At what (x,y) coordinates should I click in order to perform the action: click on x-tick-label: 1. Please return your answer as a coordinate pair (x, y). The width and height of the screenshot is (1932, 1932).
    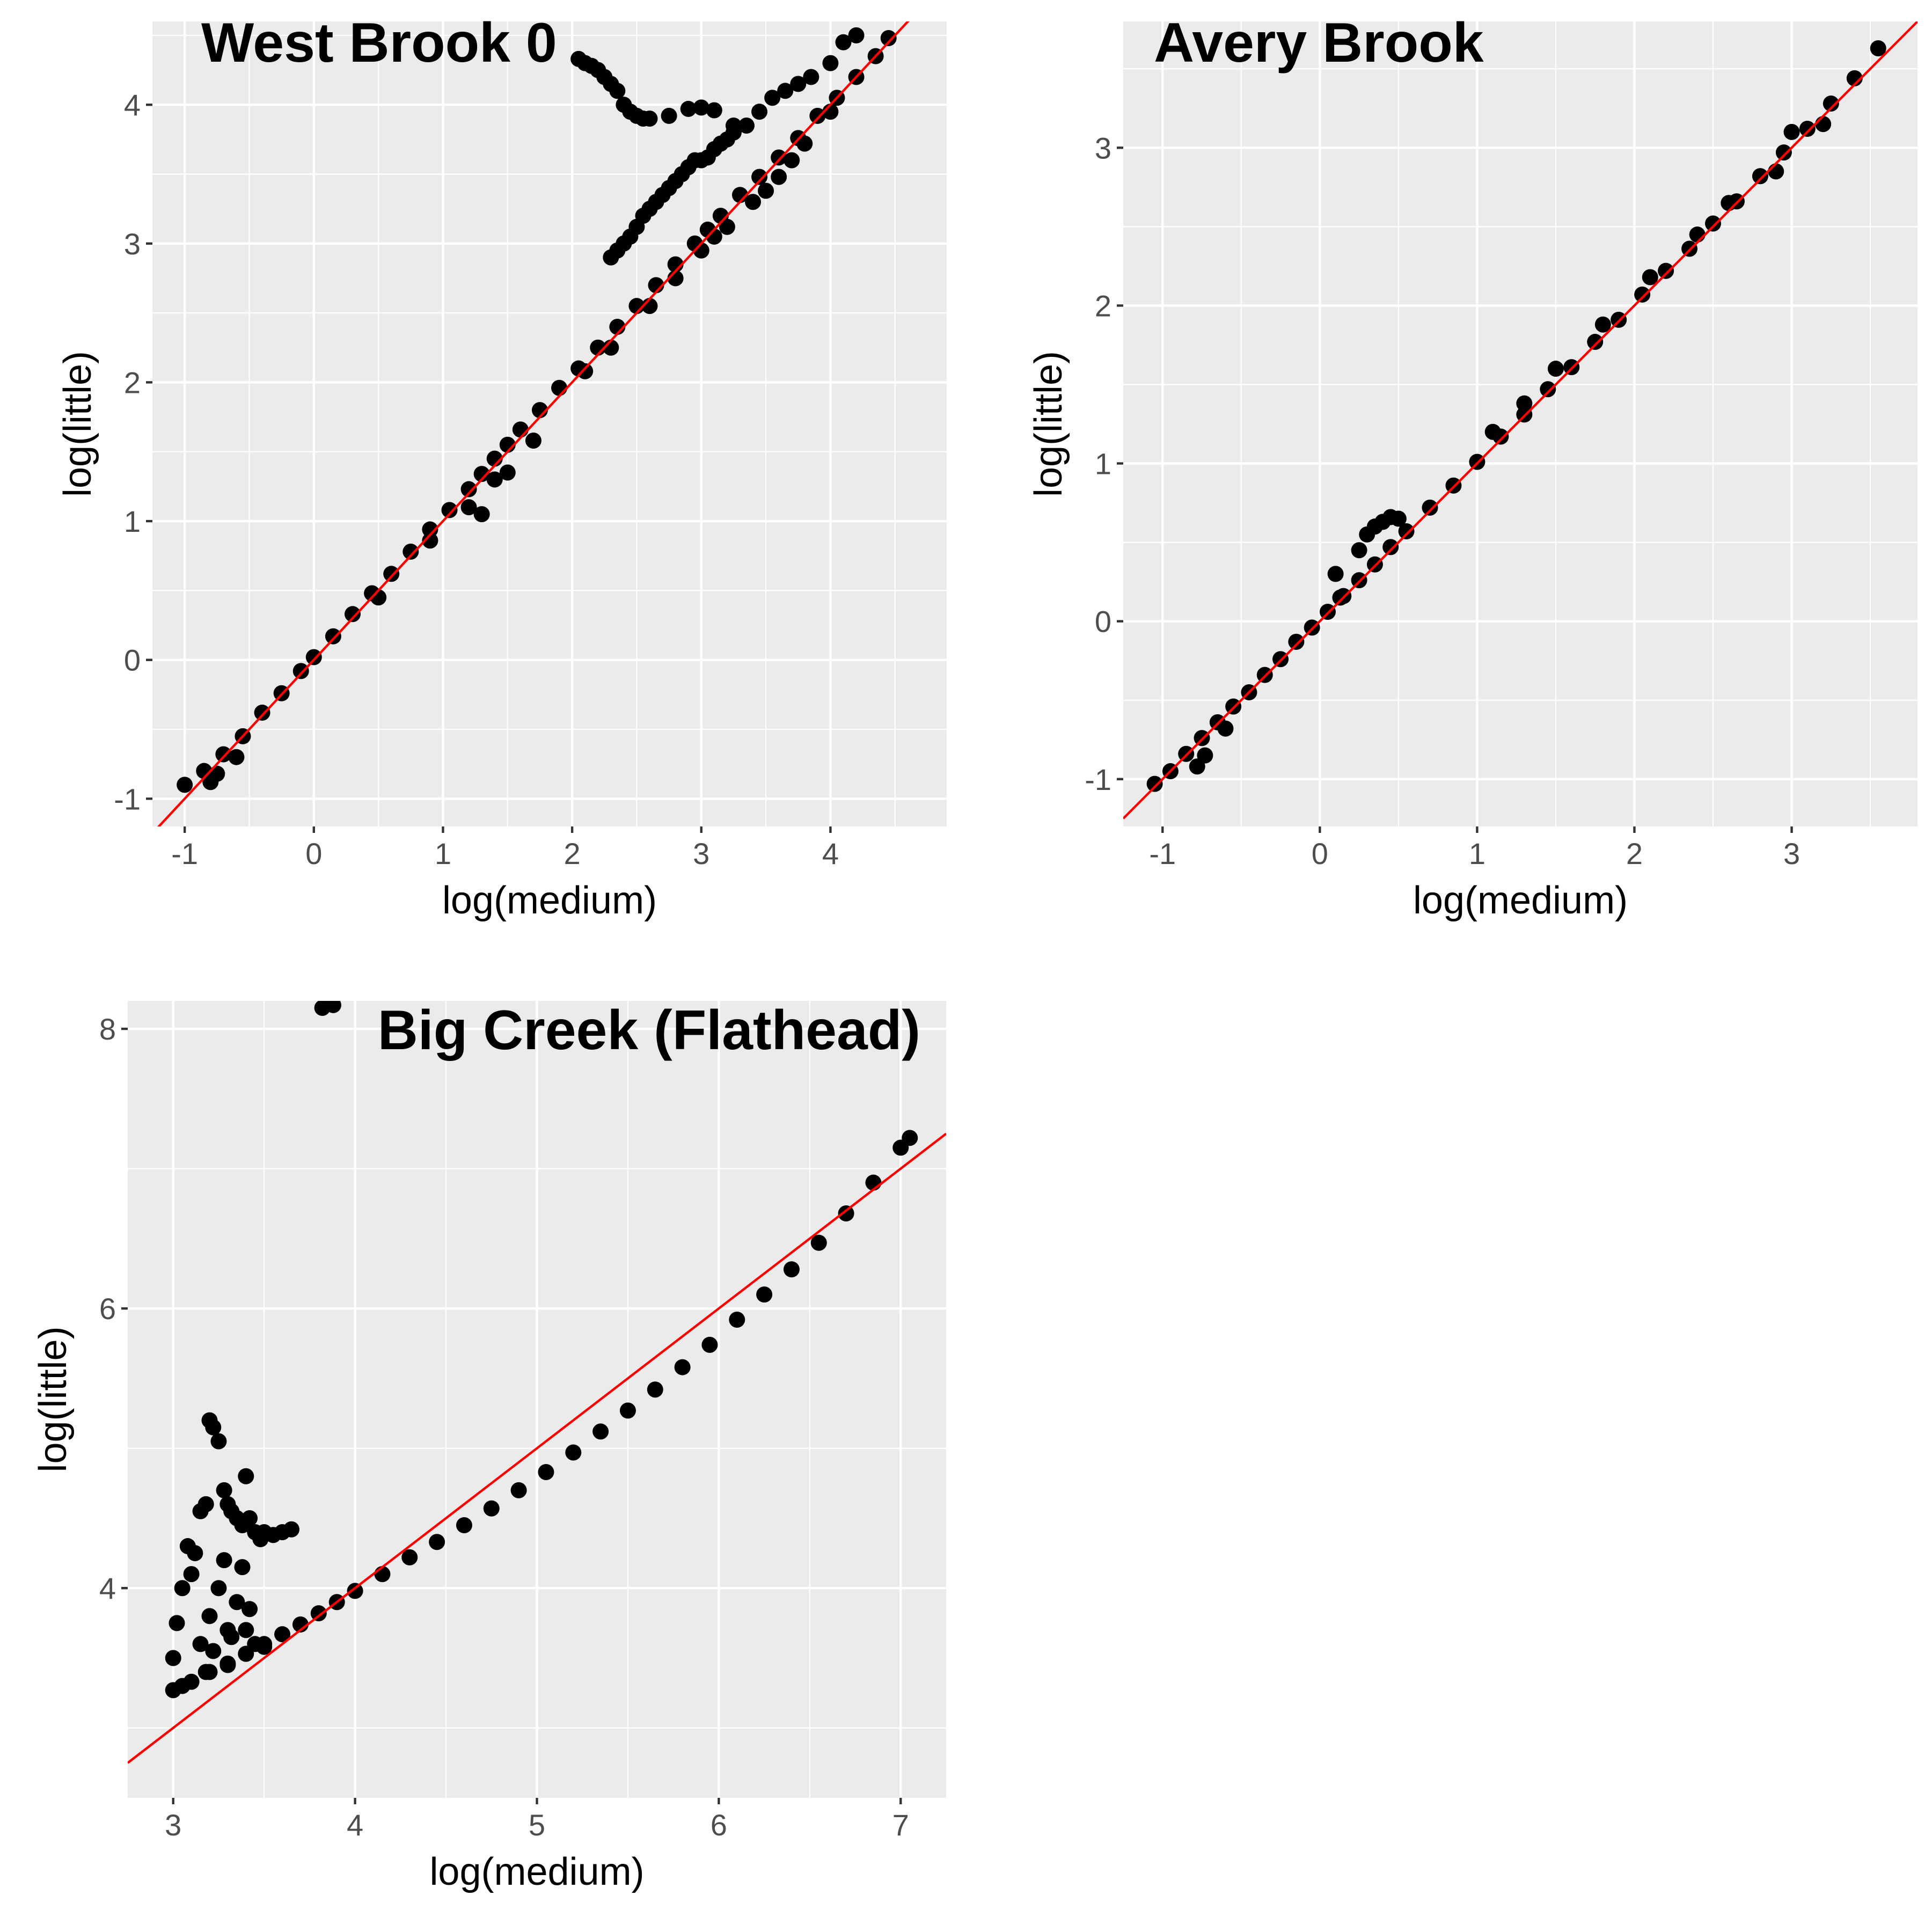
    Looking at the image, I should click on (443, 853).